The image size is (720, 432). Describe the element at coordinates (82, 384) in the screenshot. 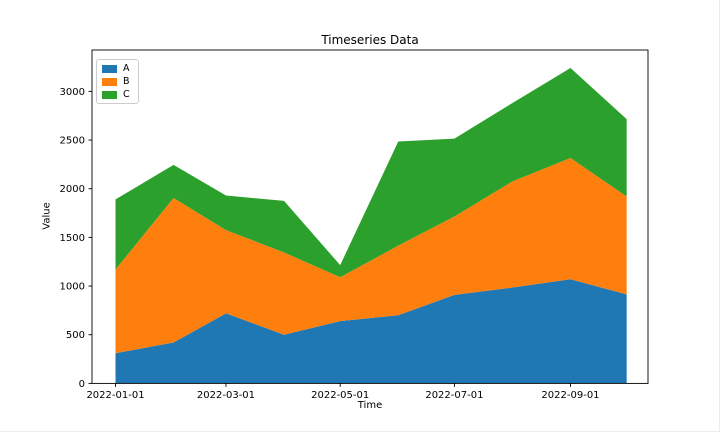

I see `svg-text: 0` at that location.